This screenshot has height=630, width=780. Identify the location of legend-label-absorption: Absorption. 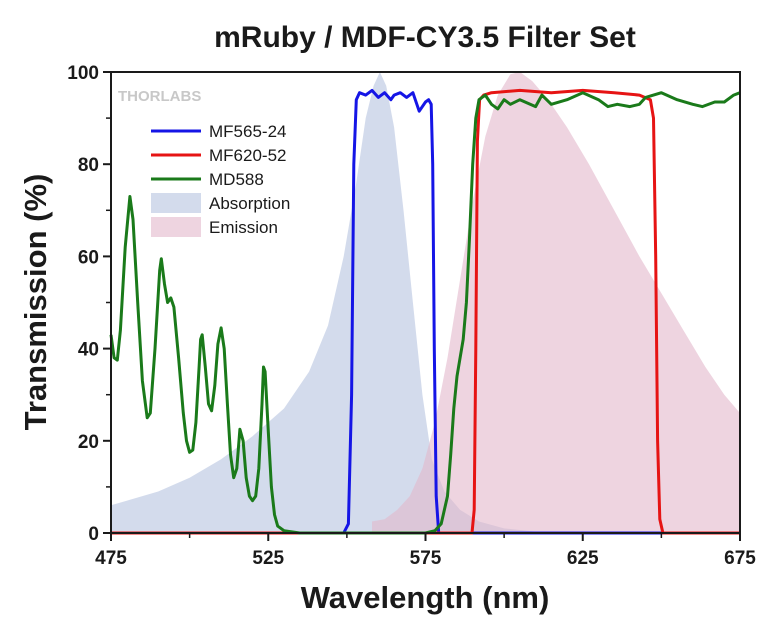
(249, 203).